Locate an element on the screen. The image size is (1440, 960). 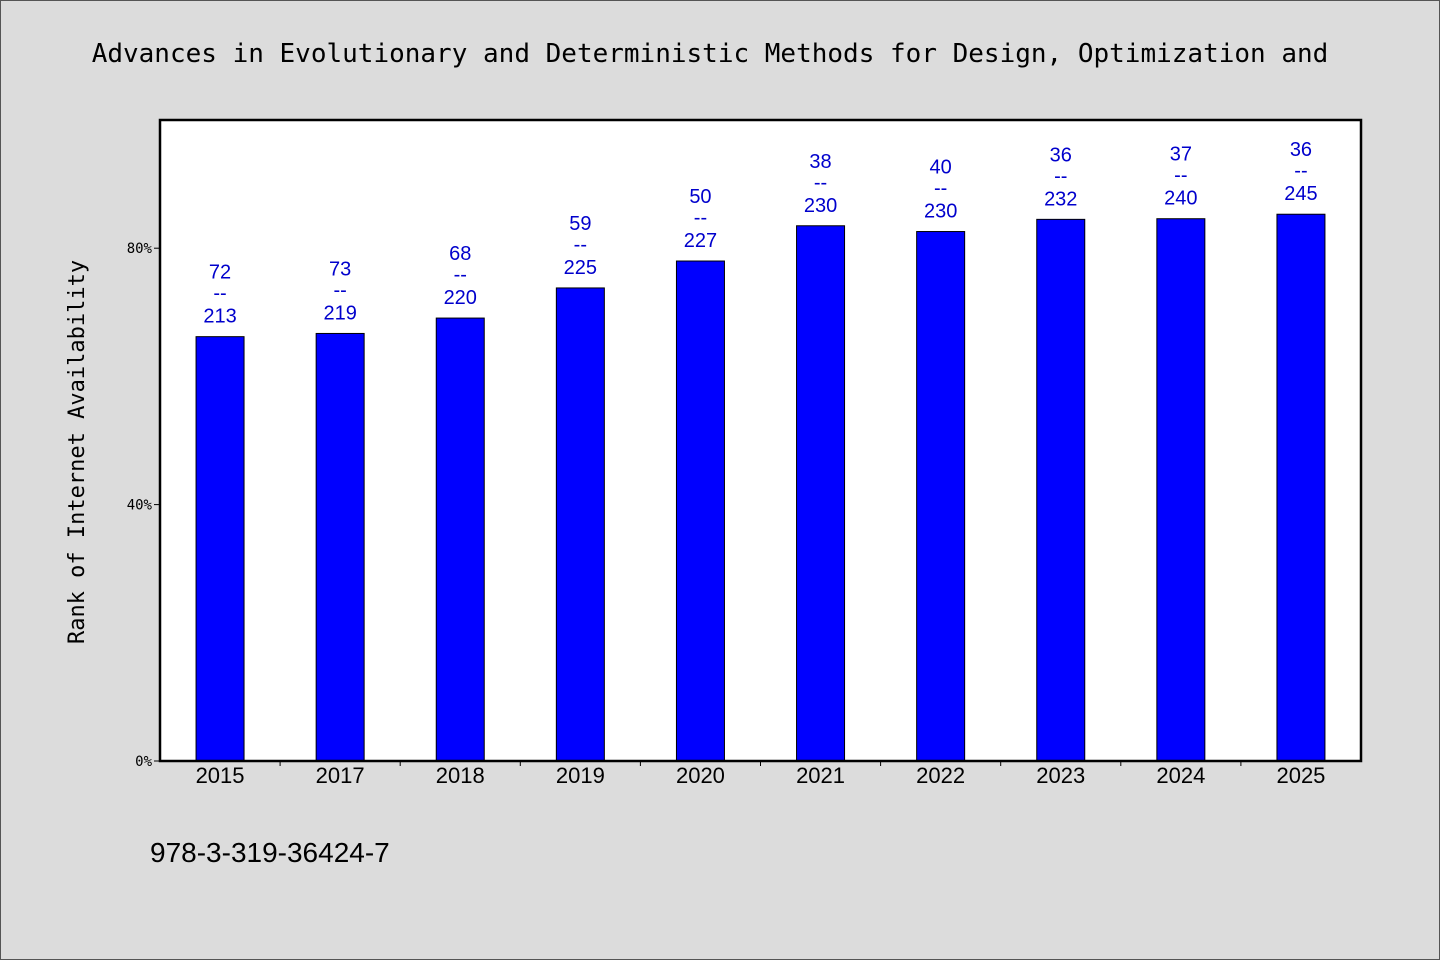
data-label-rank-2020: 50 is located at coordinates (700, 197).